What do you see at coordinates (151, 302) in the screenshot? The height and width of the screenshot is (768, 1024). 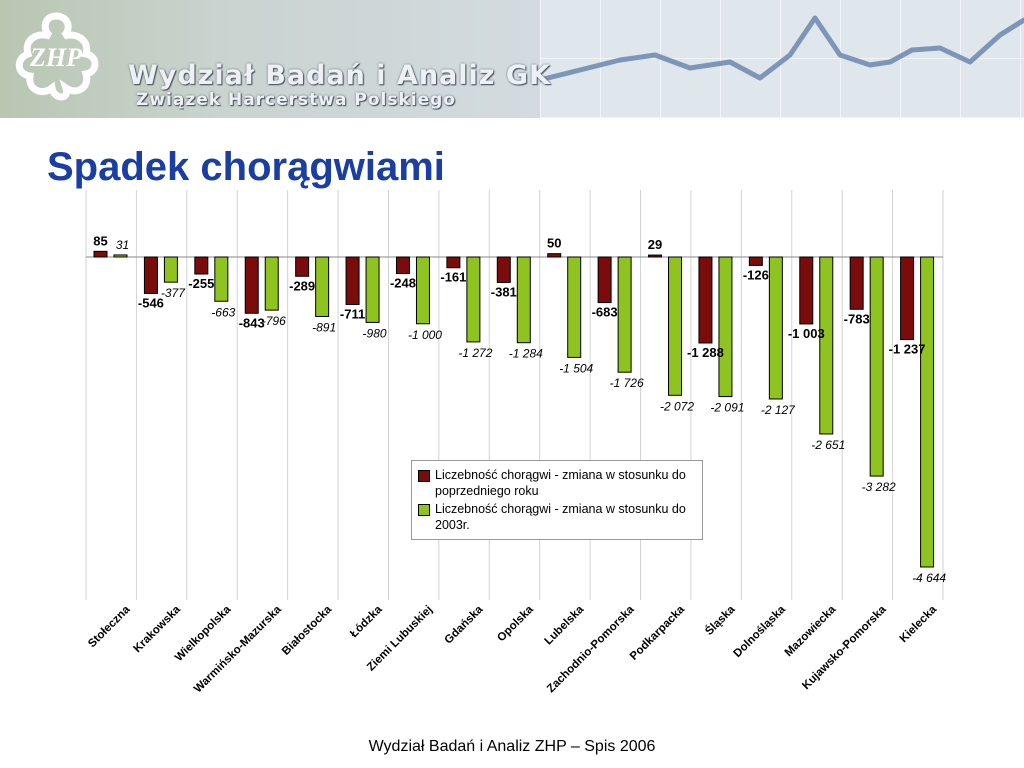 I see `data-label-prev-year: -546` at bounding box center [151, 302].